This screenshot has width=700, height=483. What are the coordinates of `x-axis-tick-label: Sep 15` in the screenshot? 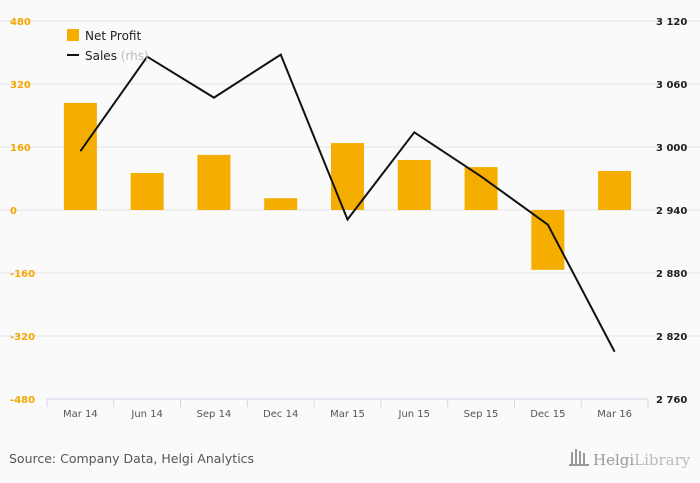 It's located at (481, 414).